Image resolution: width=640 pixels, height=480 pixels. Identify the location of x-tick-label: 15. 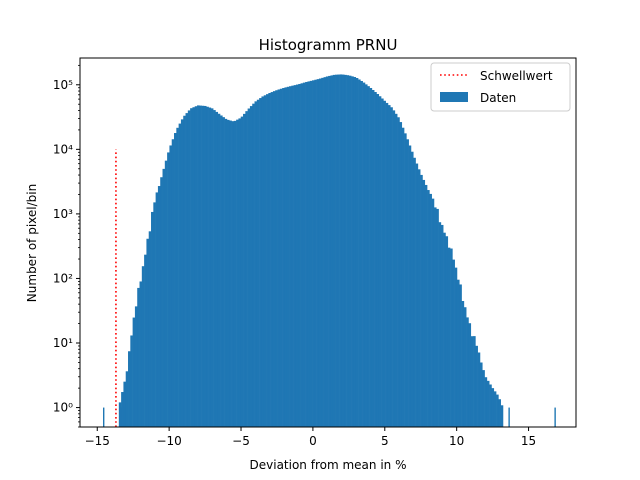
(528, 441).